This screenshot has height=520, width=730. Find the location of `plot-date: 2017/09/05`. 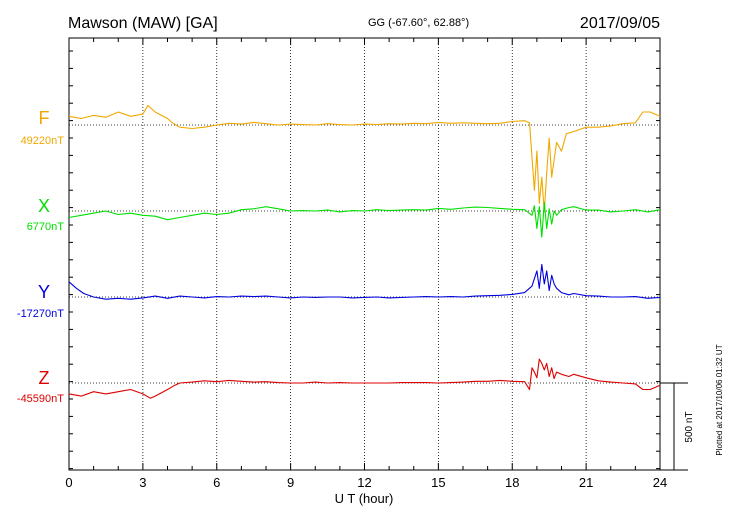

plot-date: 2017/09/05 is located at coordinates (620, 23).